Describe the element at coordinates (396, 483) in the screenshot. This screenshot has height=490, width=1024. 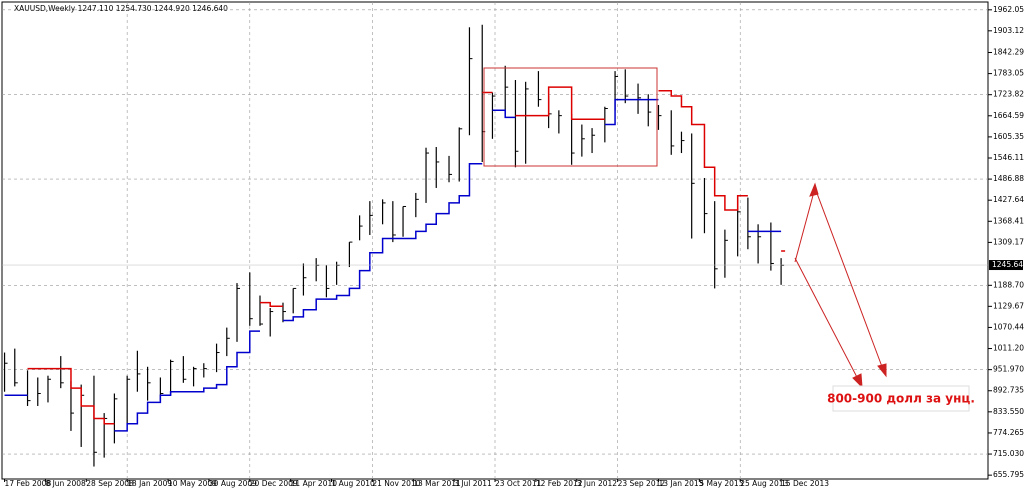
I see `x-tick-label: 21 Nov 2010` at that location.